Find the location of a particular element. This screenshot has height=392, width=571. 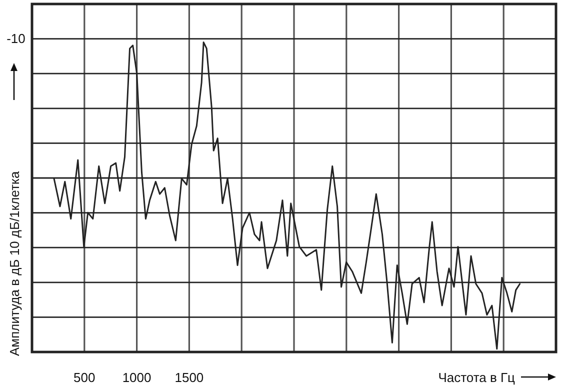

x-tick-label: 1000 is located at coordinates (137, 377).